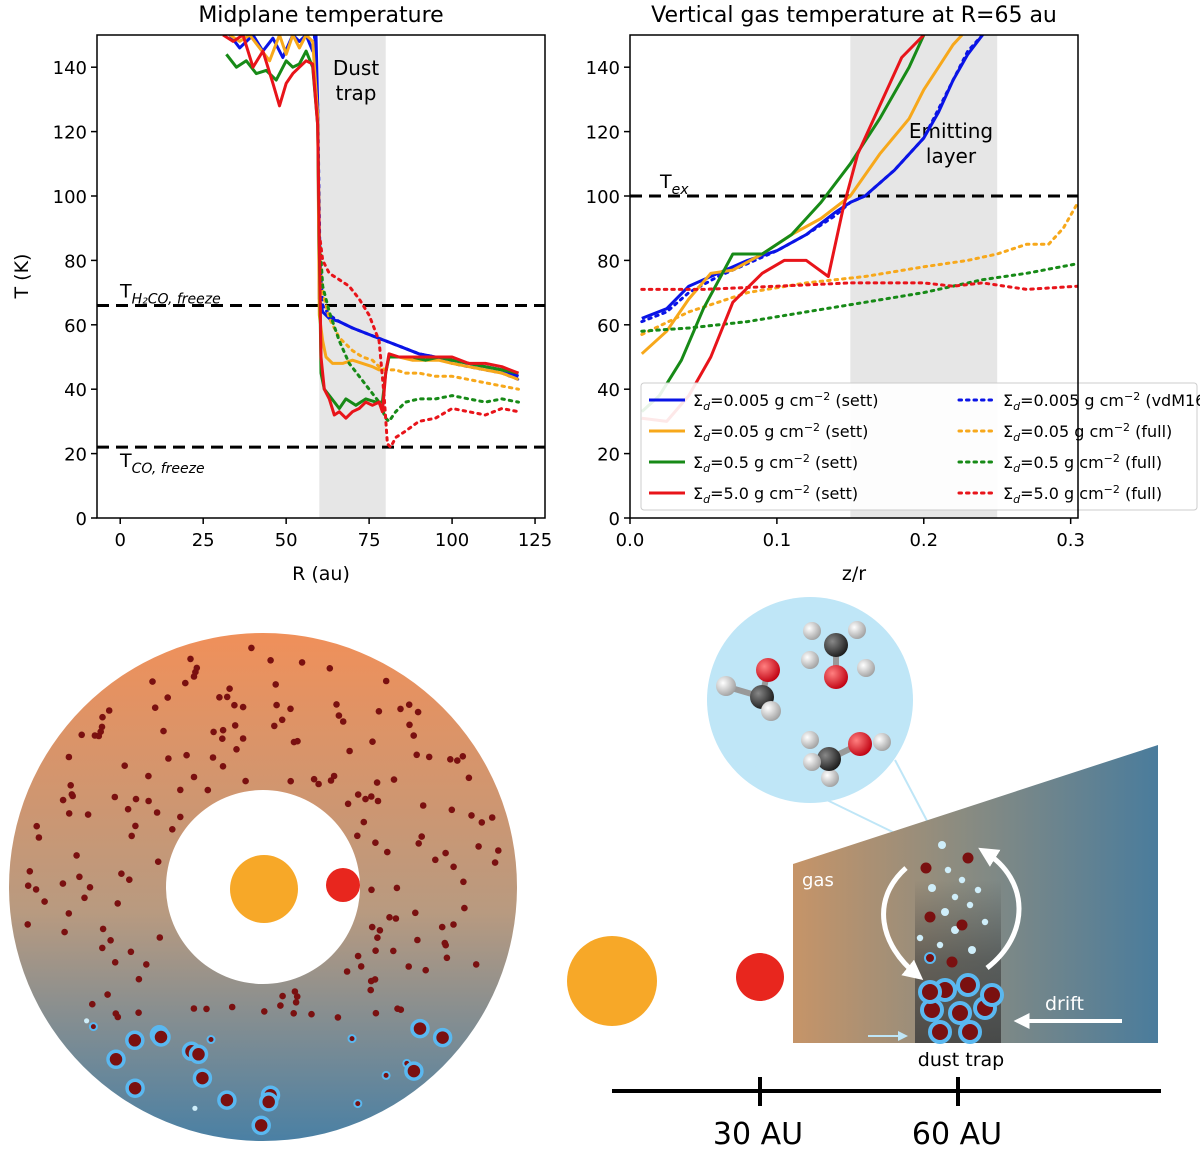 This screenshot has width=1200, height=1153. Describe the element at coordinates (75, 326) in the screenshot. I see `y-tick-label: 60` at that location.